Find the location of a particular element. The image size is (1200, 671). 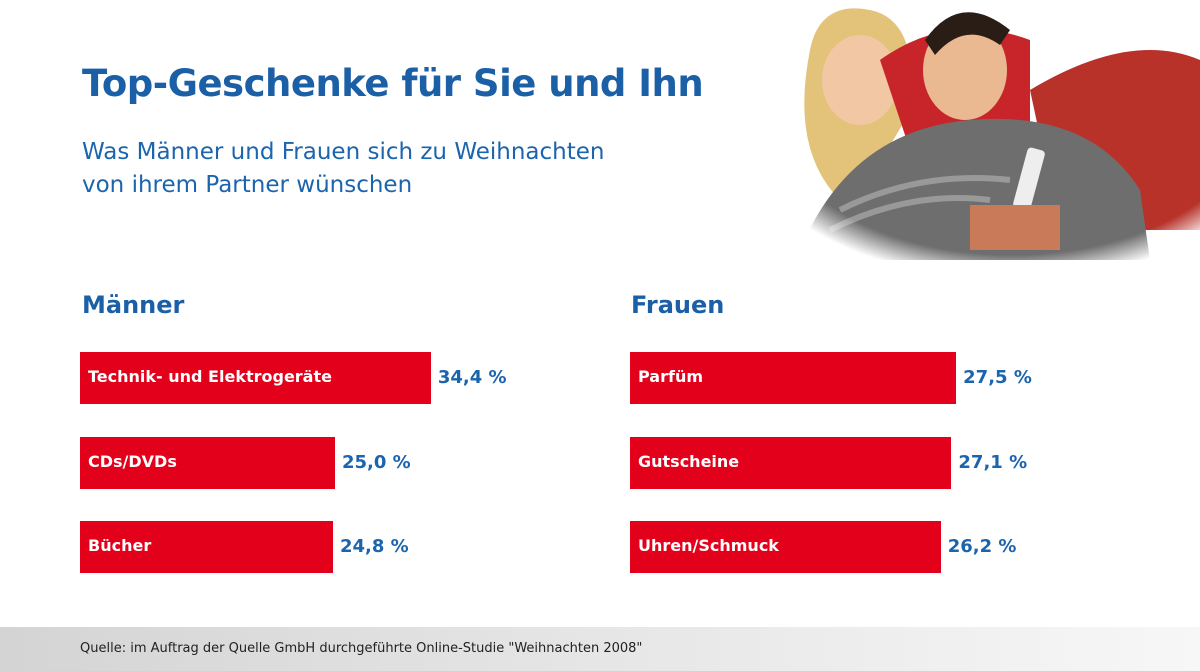

value-label: 26,2 % is located at coordinates (982, 546).